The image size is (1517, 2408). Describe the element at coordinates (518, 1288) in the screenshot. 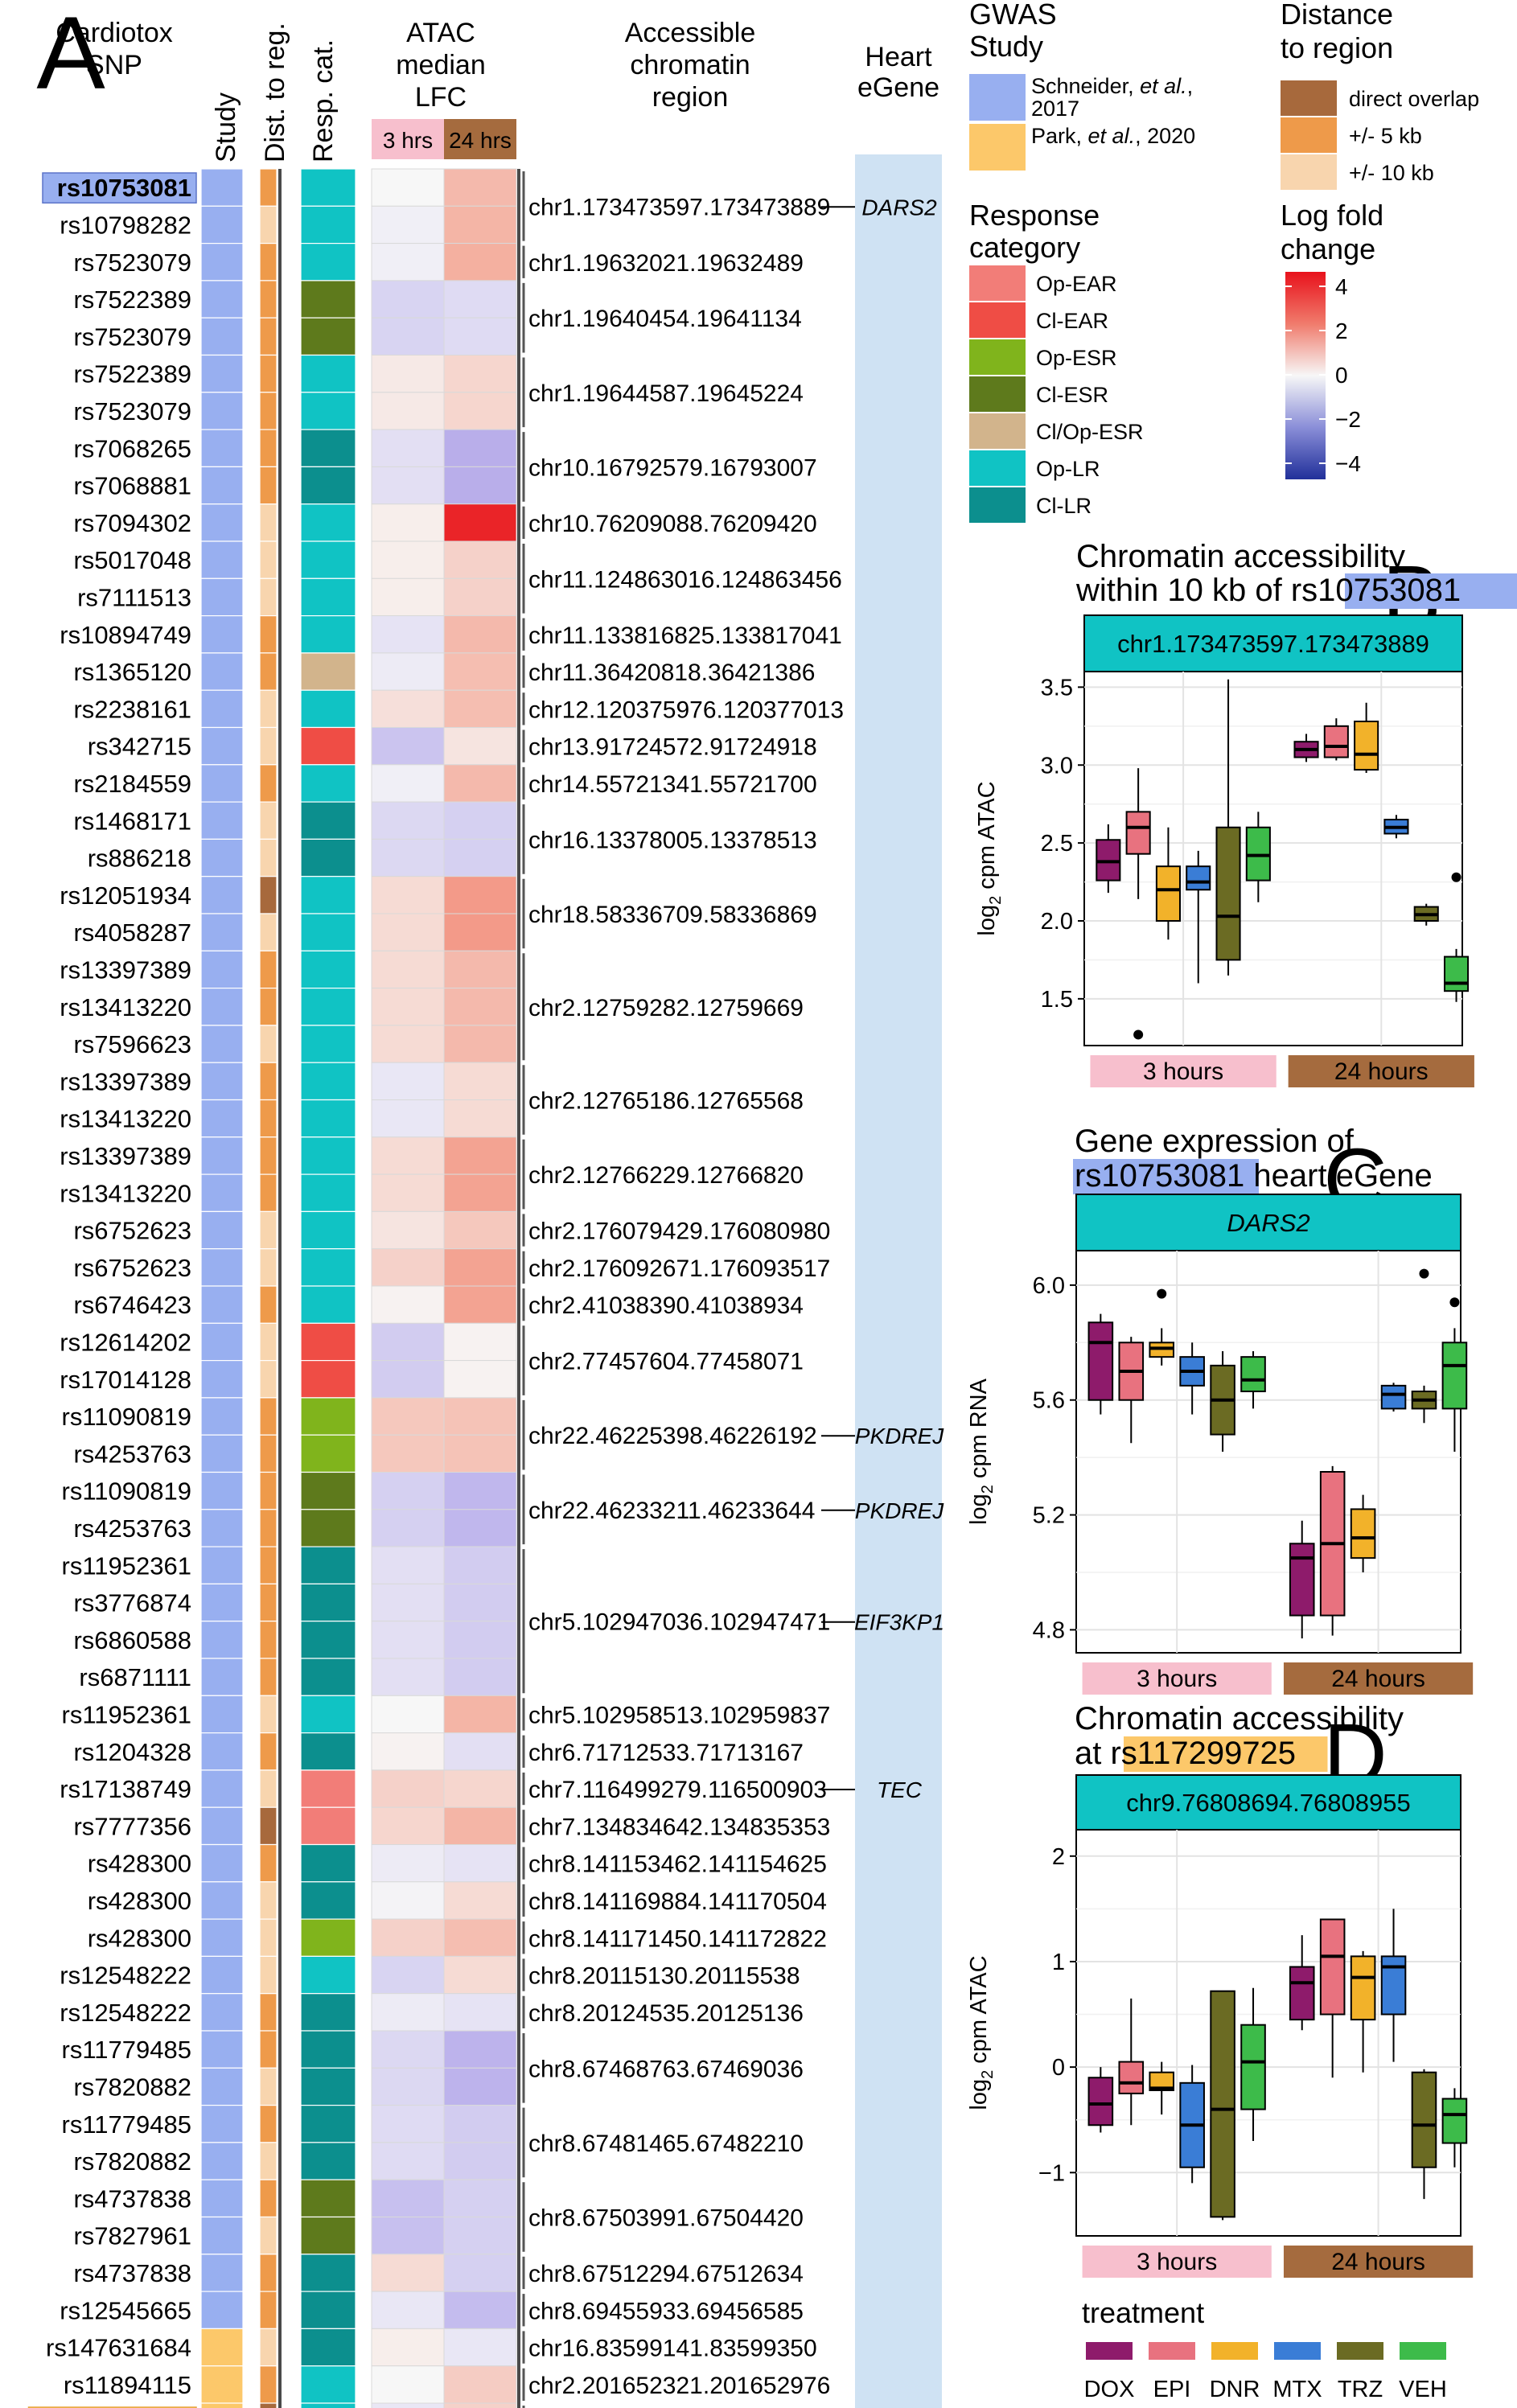

I see `lfc-separator` at that location.